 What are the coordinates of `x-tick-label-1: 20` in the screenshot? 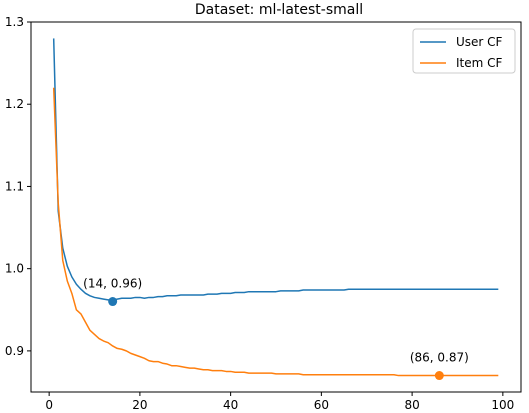 It's located at (139, 405).